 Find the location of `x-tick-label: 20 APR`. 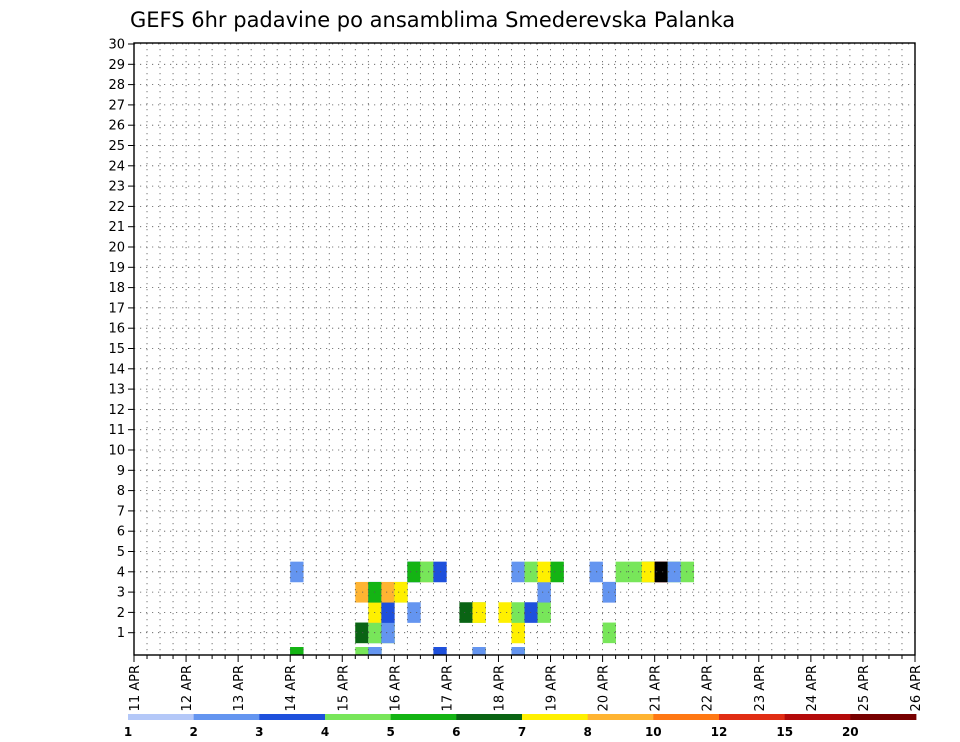

x-tick-label: 20 APR is located at coordinates (604, 688).